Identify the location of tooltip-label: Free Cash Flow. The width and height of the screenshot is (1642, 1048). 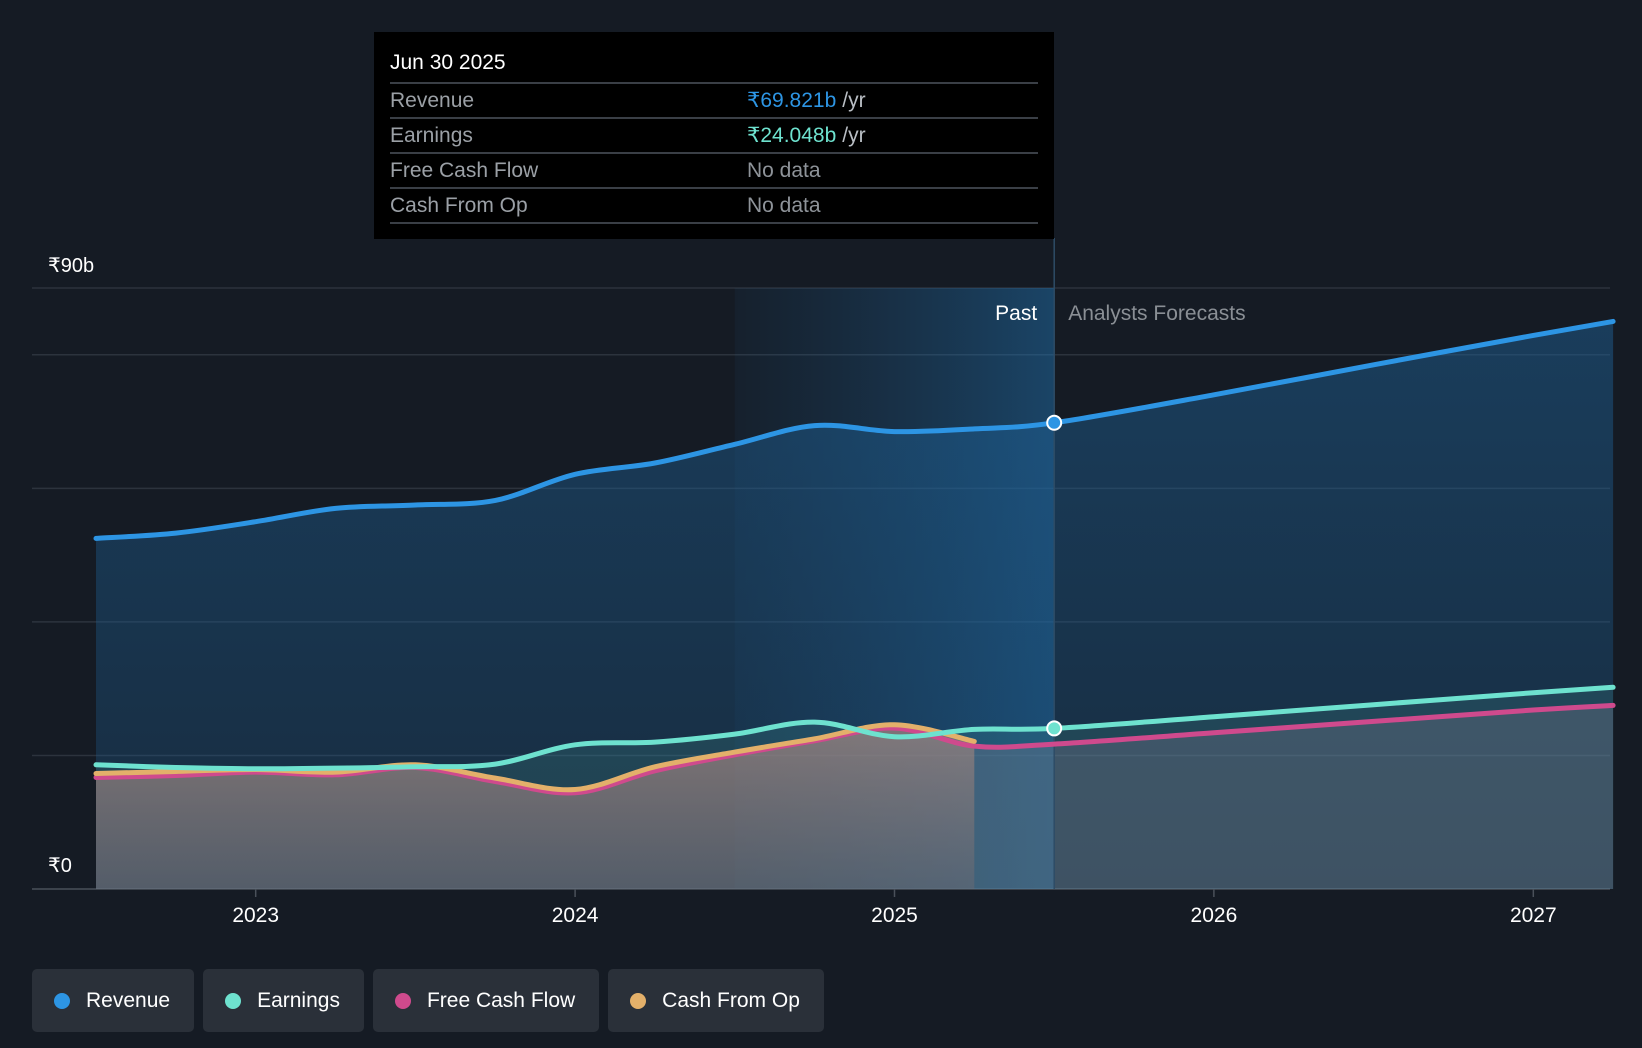
(464, 170).